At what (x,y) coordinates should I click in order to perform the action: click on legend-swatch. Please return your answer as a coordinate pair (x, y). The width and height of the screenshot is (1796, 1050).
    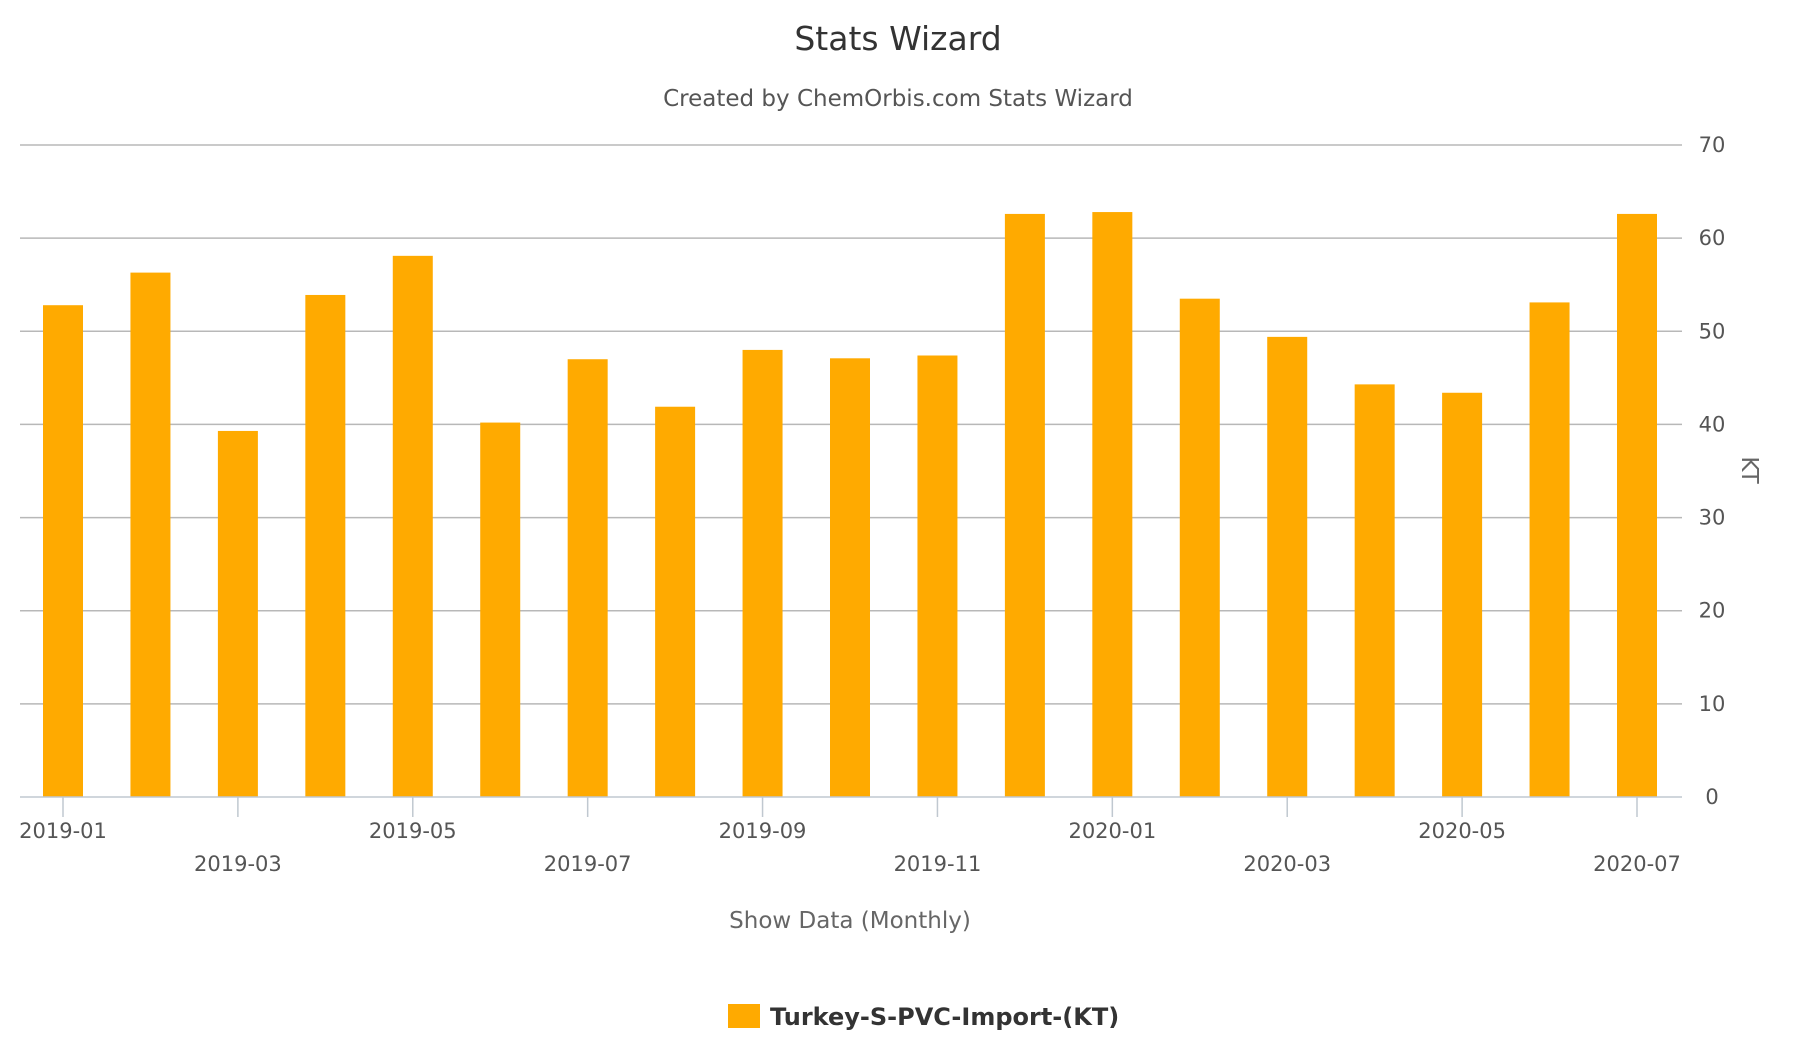
    Looking at the image, I should click on (744, 1016).